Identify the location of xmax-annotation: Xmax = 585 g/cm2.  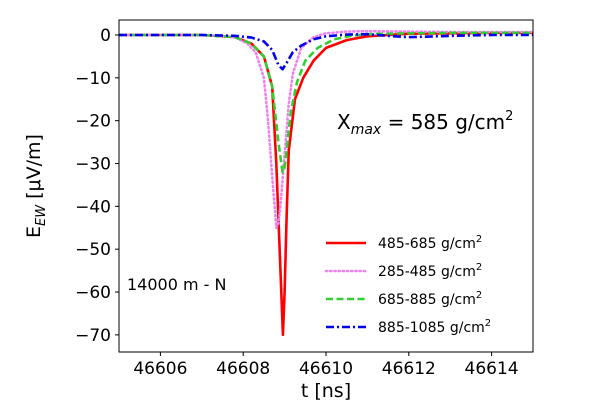
(425, 123).